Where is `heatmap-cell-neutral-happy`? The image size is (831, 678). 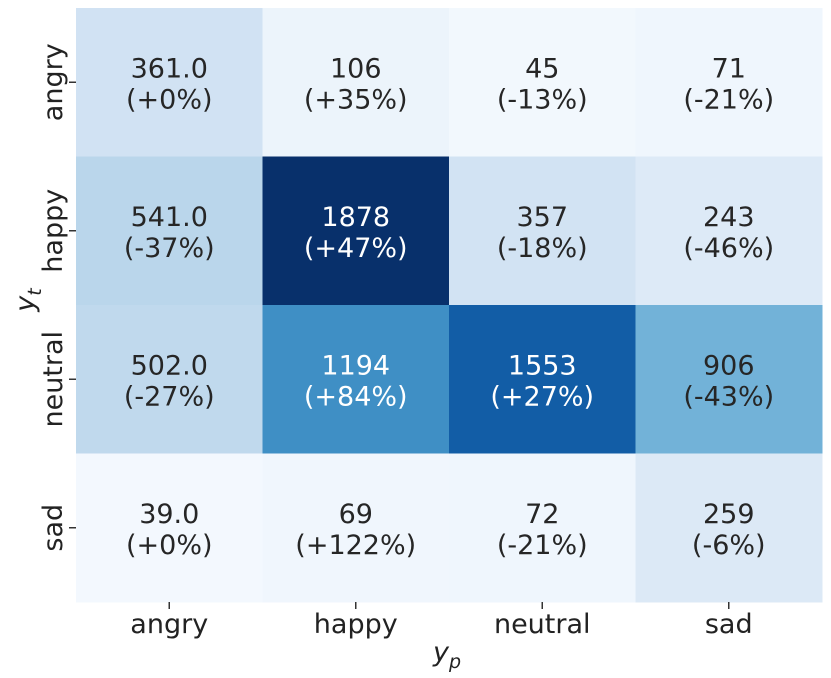
heatmap-cell-neutral-happy is located at coordinates (356, 379).